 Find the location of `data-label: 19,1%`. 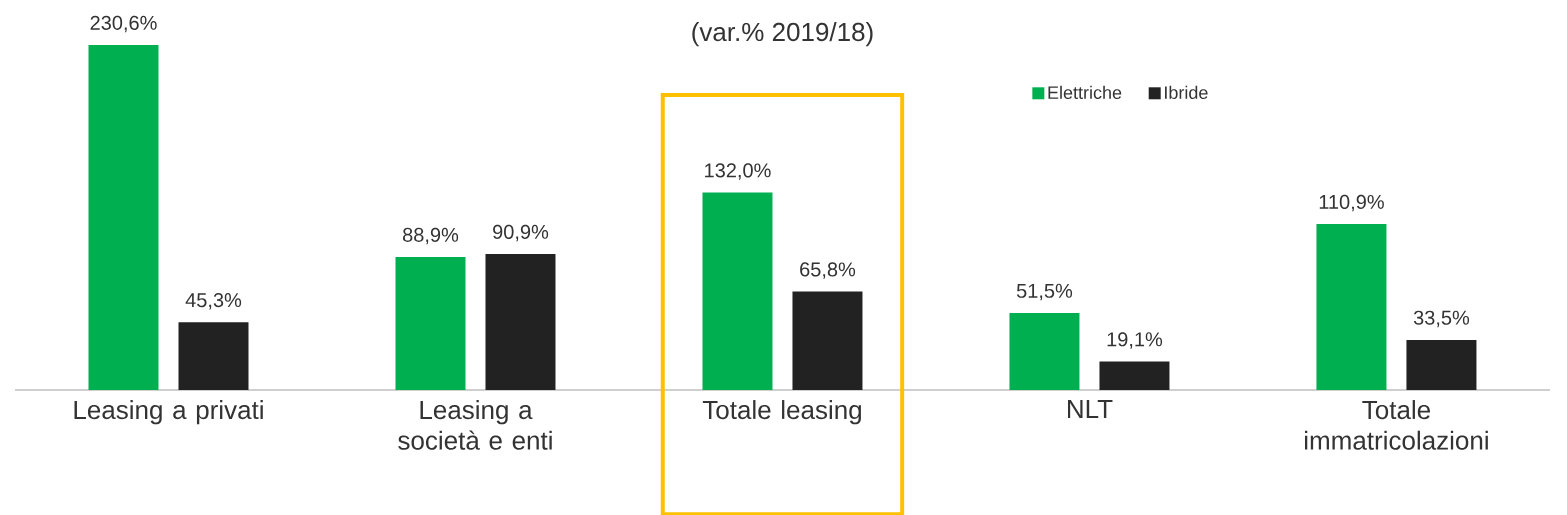

data-label: 19,1% is located at coordinates (1135, 340).